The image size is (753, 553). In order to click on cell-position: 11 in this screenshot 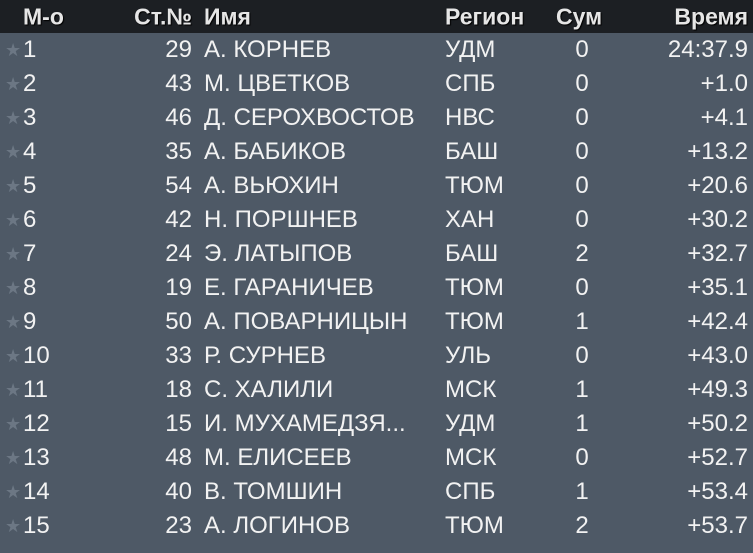, I will do `click(35, 389)`.